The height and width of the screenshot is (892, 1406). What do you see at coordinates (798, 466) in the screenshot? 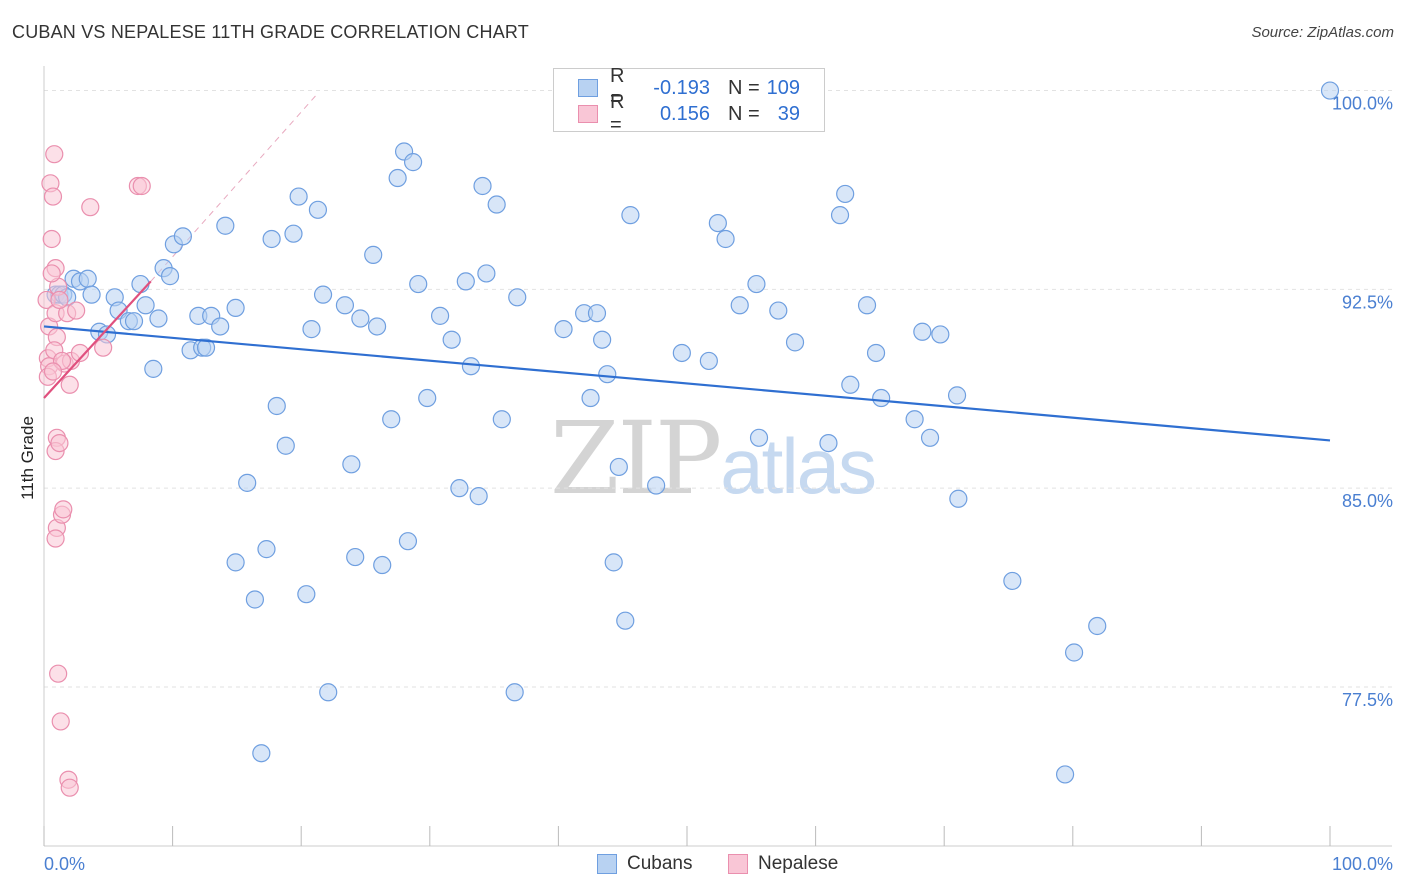
I see `watermark-atlas: atlas` at bounding box center [798, 466].